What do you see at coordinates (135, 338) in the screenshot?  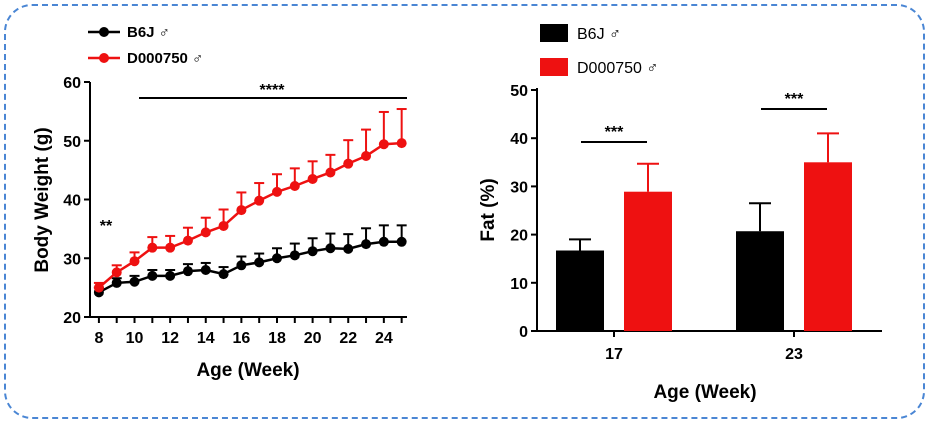 I see `left-x-tick-label: 10` at bounding box center [135, 338].